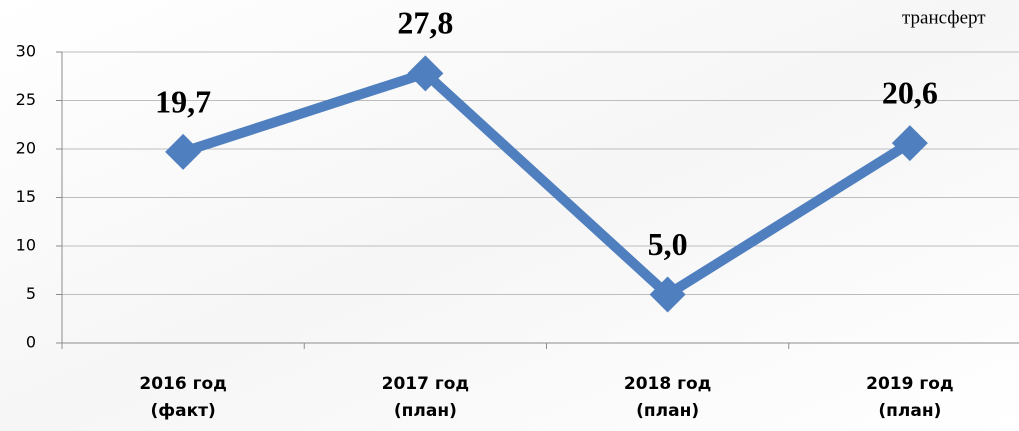 The width and height of the screenshot is (1019, 431). What do you see at coordinates (31, 293) in the screenshot?
I see `y-tick-label: 5` at bounding box center [31, 293].